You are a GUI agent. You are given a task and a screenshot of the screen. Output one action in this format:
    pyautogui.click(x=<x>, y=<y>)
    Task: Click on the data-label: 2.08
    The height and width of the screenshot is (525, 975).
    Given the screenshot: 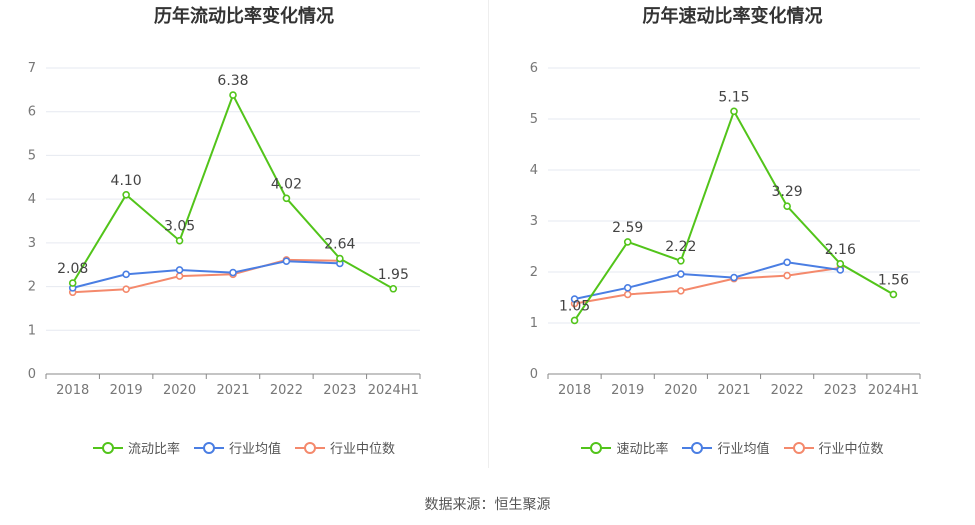 What is the action you would take?
    pyautogui.click(x=72, y=269)
    